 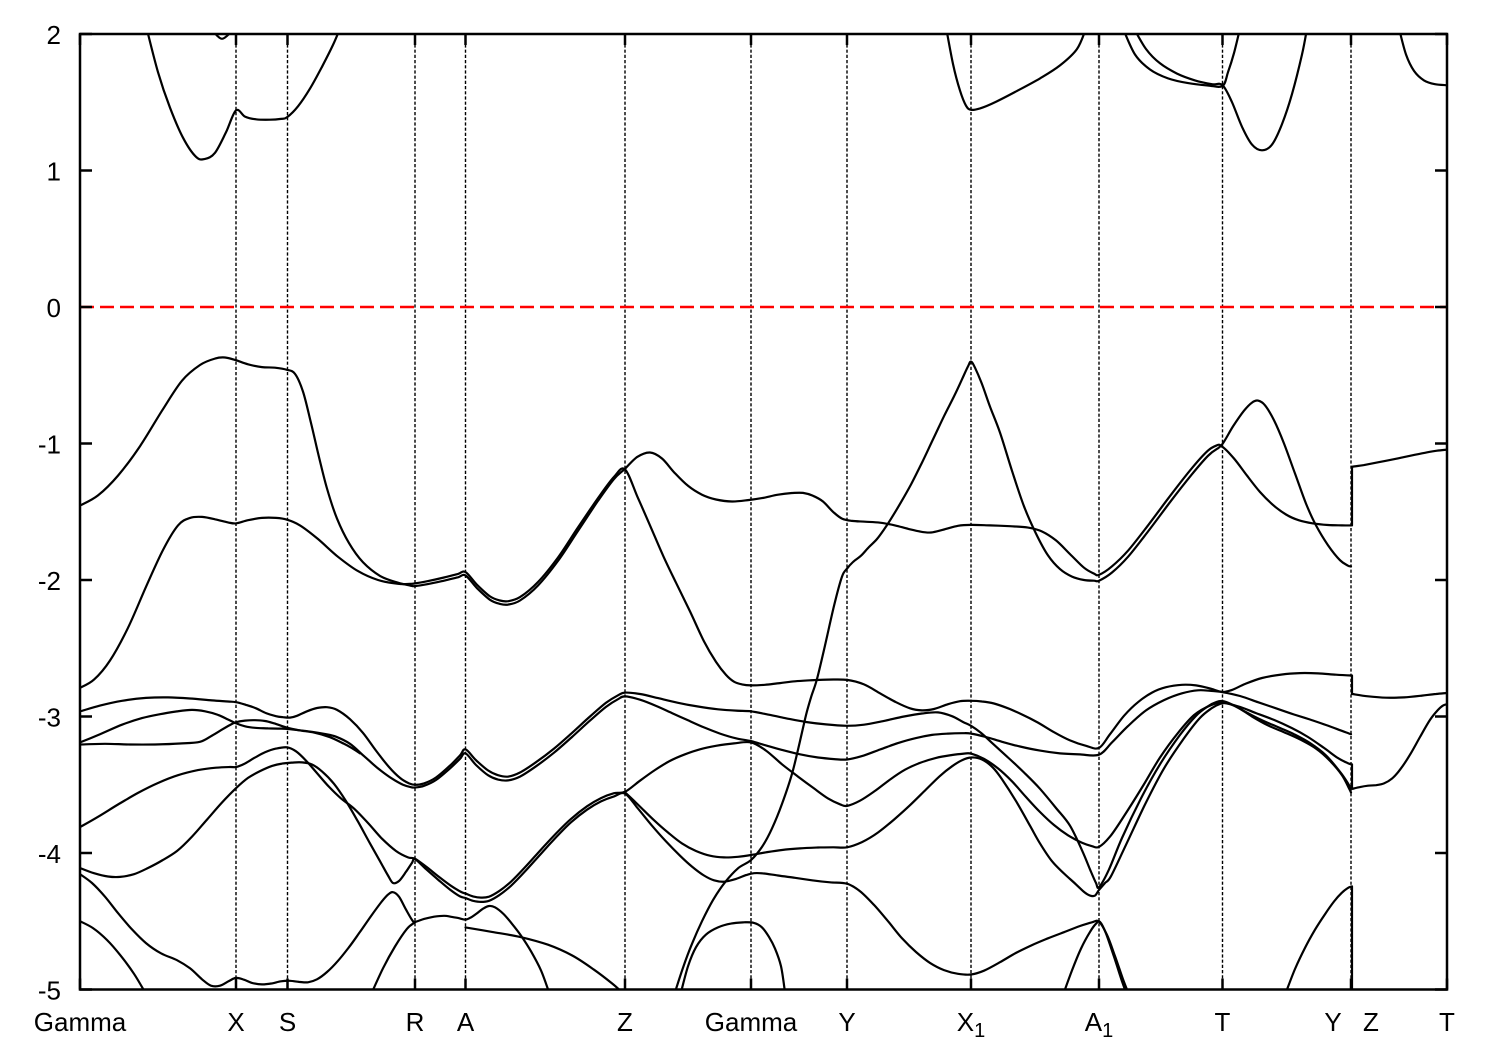 I want to click on svg-text: 1, so click(x=54, y=172).